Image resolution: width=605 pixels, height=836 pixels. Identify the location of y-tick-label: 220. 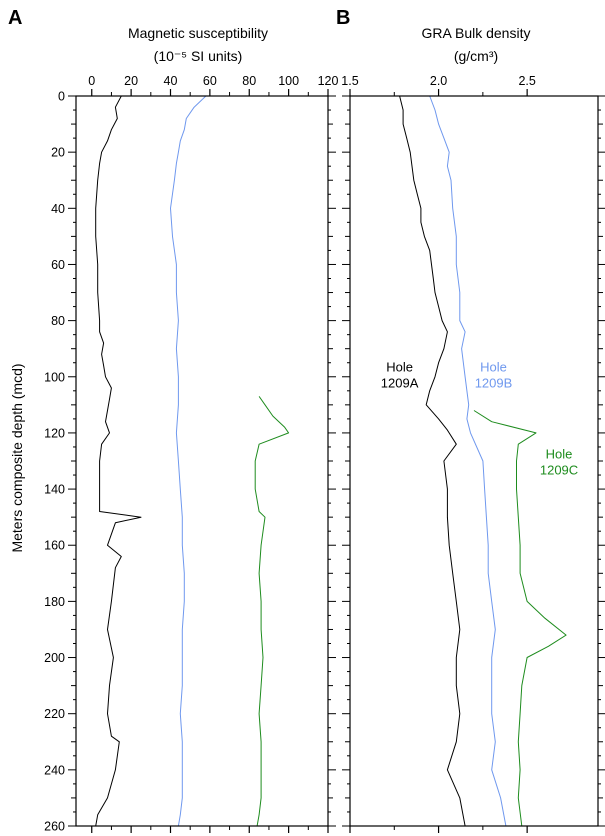
(54, 714).